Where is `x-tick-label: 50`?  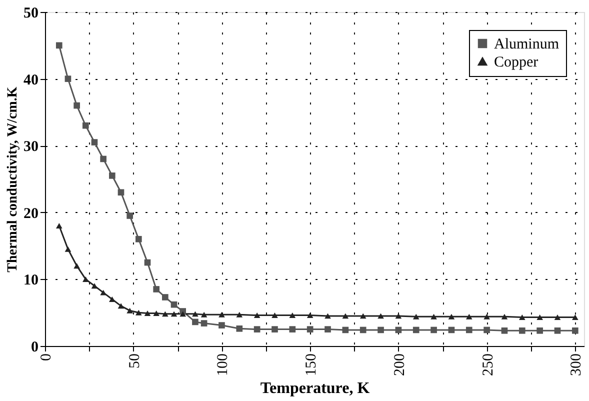
x-tick-label: 50 is located at coordinates (134, 361).